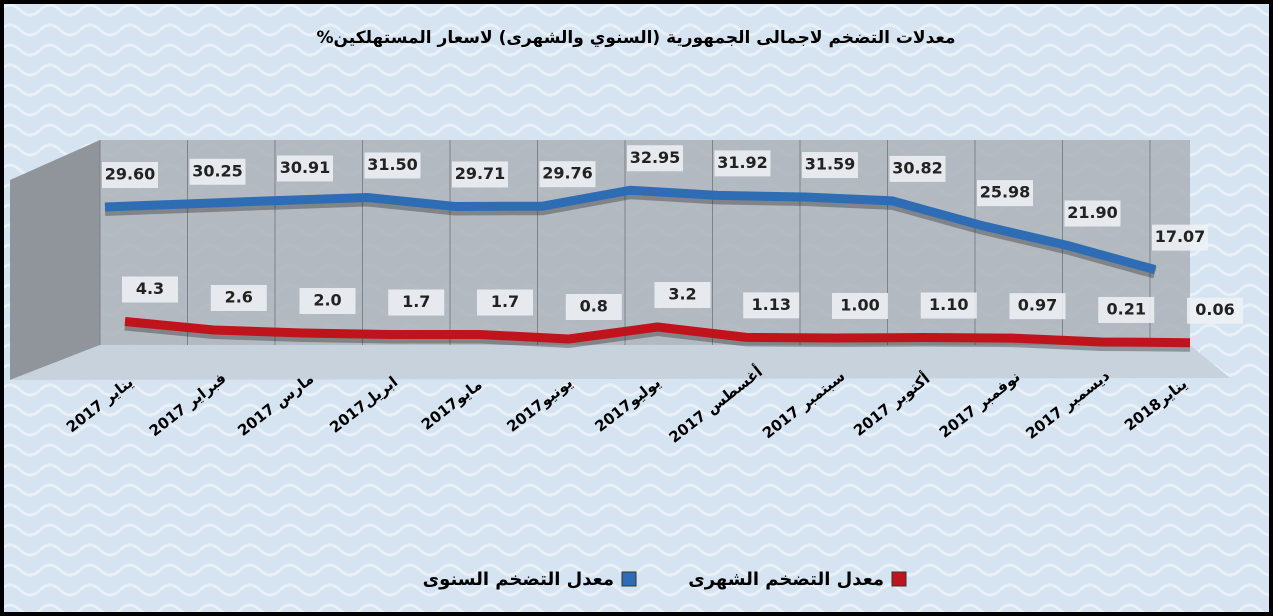 The image size is (1273, 616). I want to click on legend-label: معدل التضخم الشهرى, so click(786, 579).